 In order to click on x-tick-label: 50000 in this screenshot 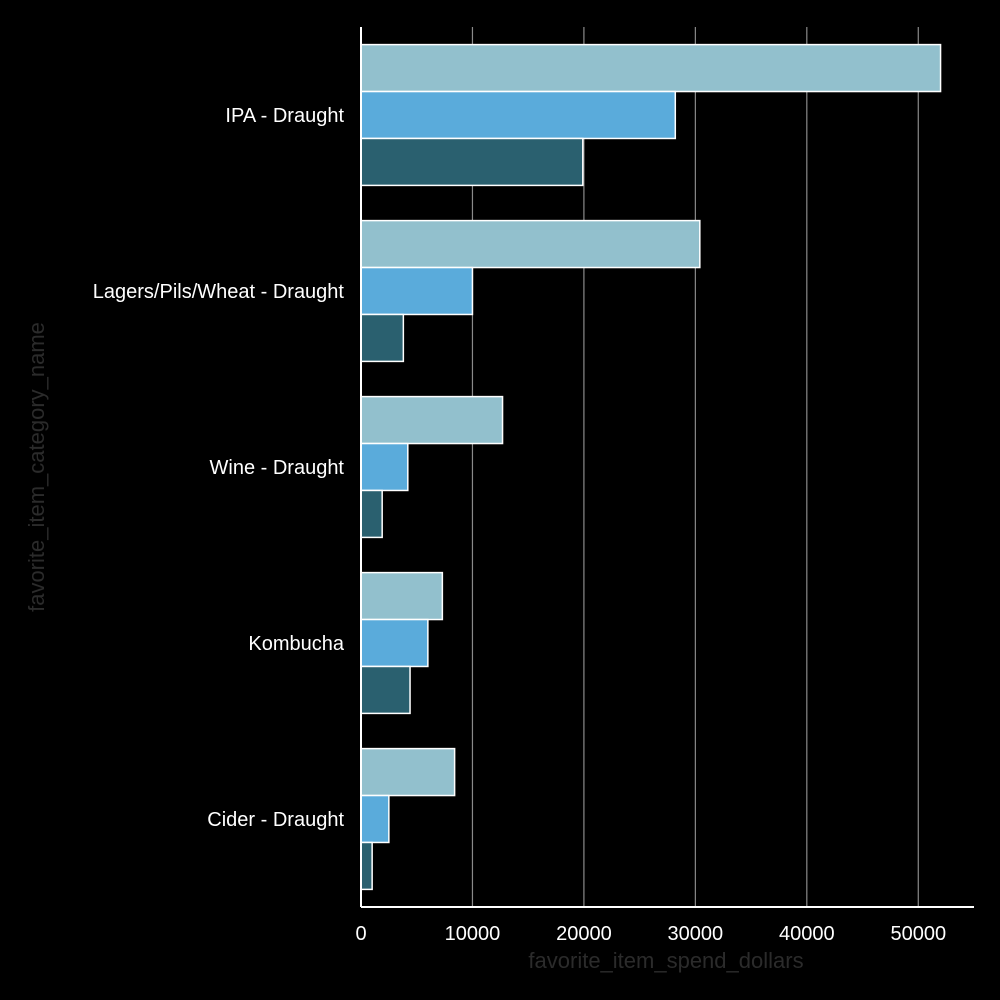, I will do `click(918, 934)`.